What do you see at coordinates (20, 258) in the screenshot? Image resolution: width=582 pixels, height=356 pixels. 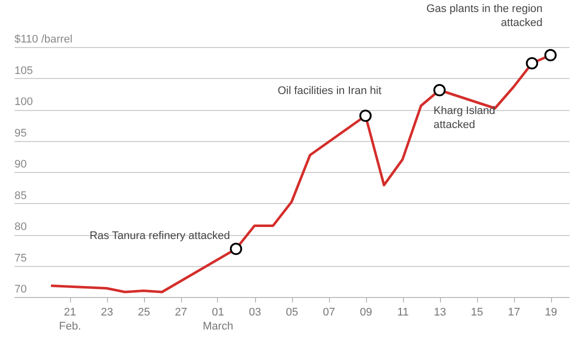 I see `y-tick-label: 75` at bounding box center [20, 258].